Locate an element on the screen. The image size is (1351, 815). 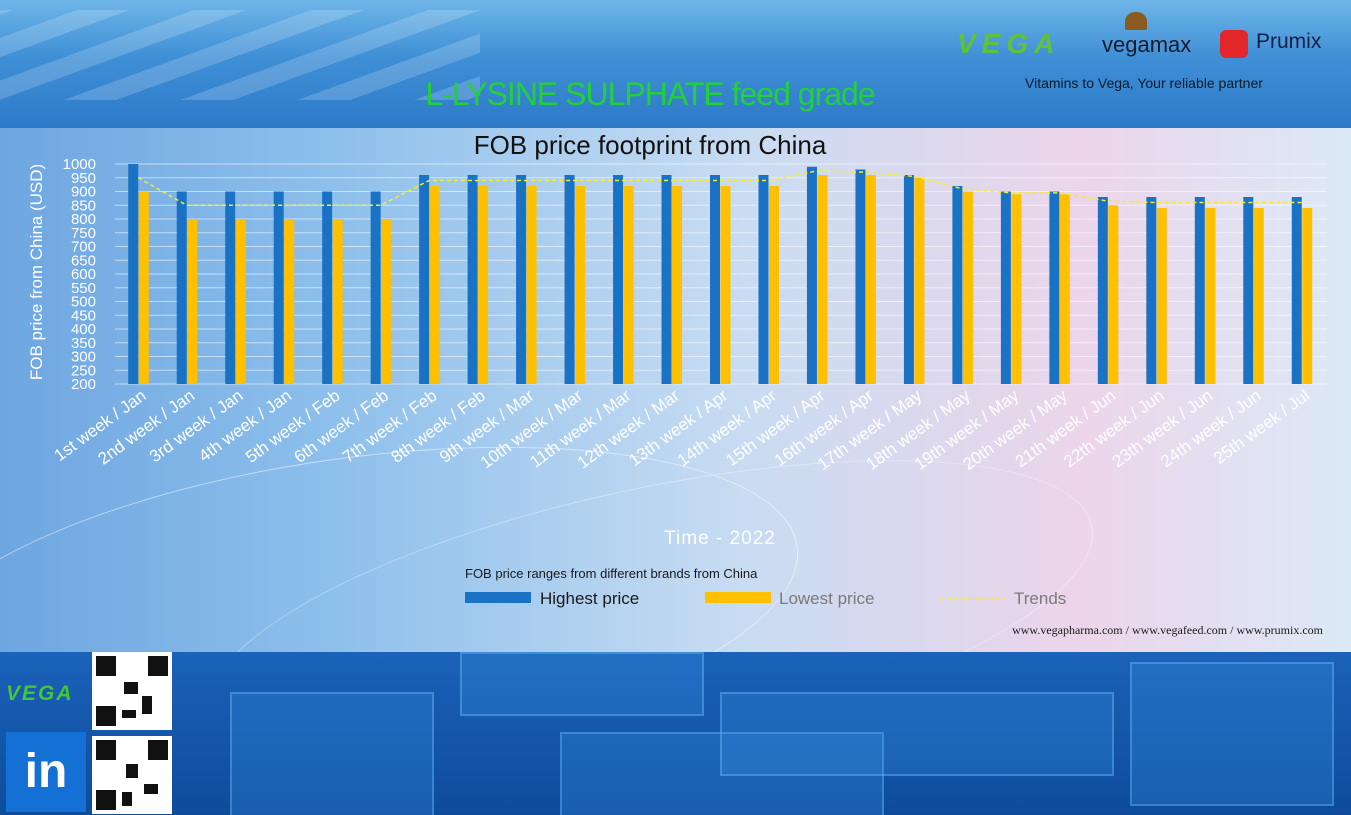
y-tick-label: 450 is located at coordinates (83, 315).